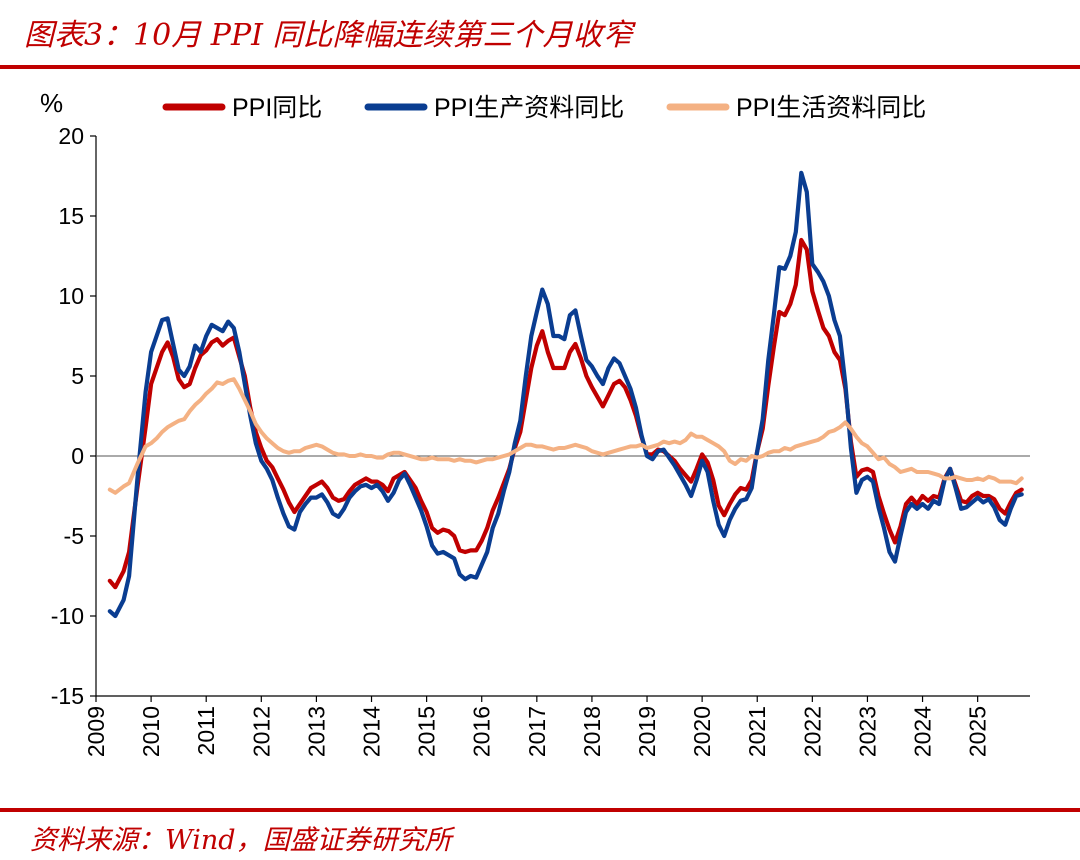  What do you see at coordinates (372, 731) in the screenshot?
I see `x-tick-label: 2014` at bounding box center [372, 731].